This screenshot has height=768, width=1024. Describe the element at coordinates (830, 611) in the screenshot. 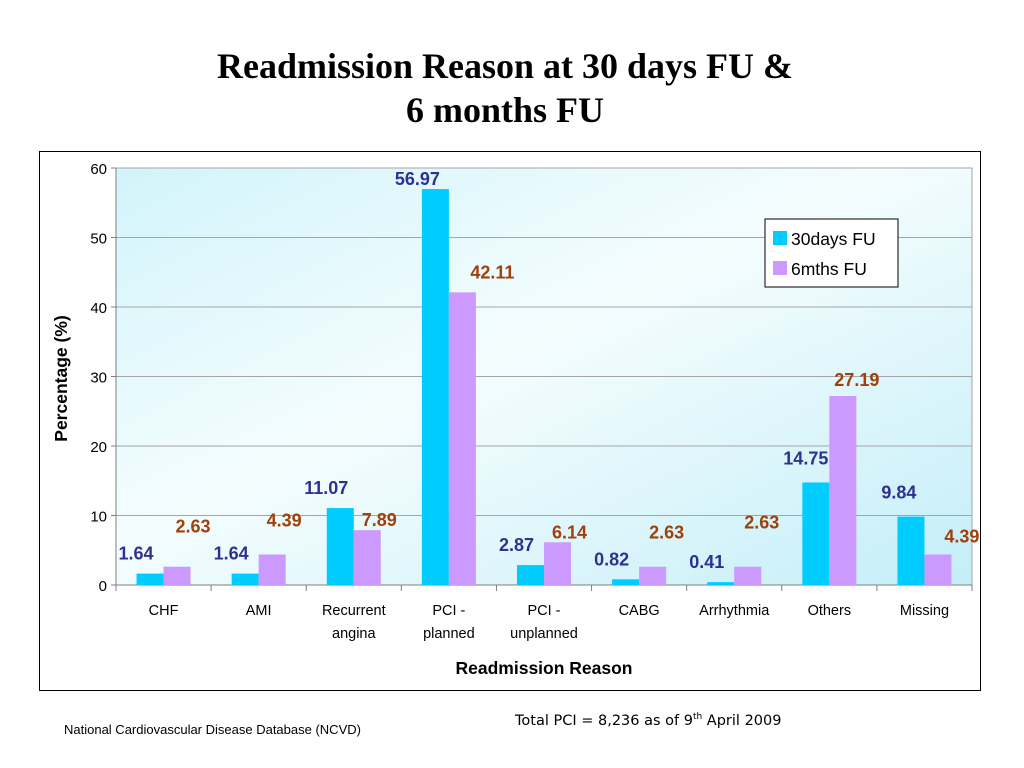

I see `x-tick-label: Others` at that location.